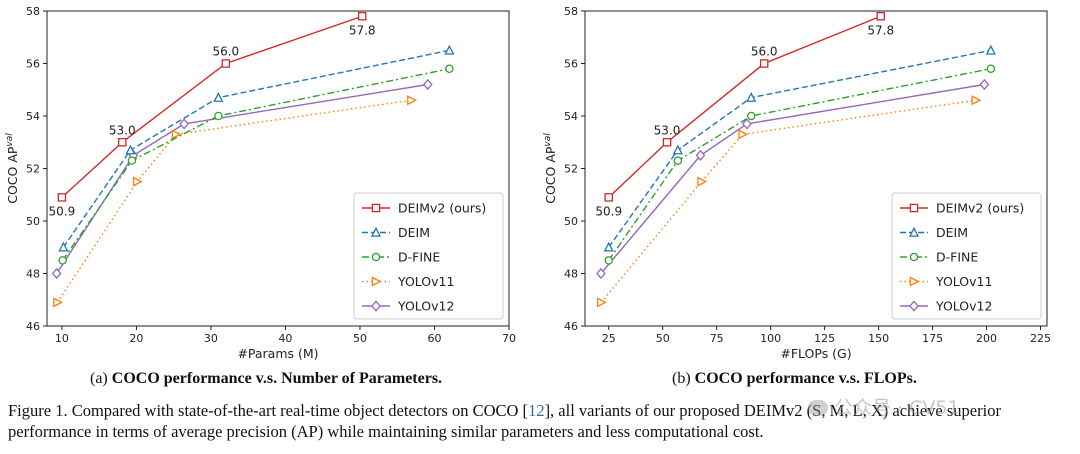  What do you see at coordinates (234, 201) in the screenshot?
I see `series-line-yolov11` at bounding box center [234, 201].